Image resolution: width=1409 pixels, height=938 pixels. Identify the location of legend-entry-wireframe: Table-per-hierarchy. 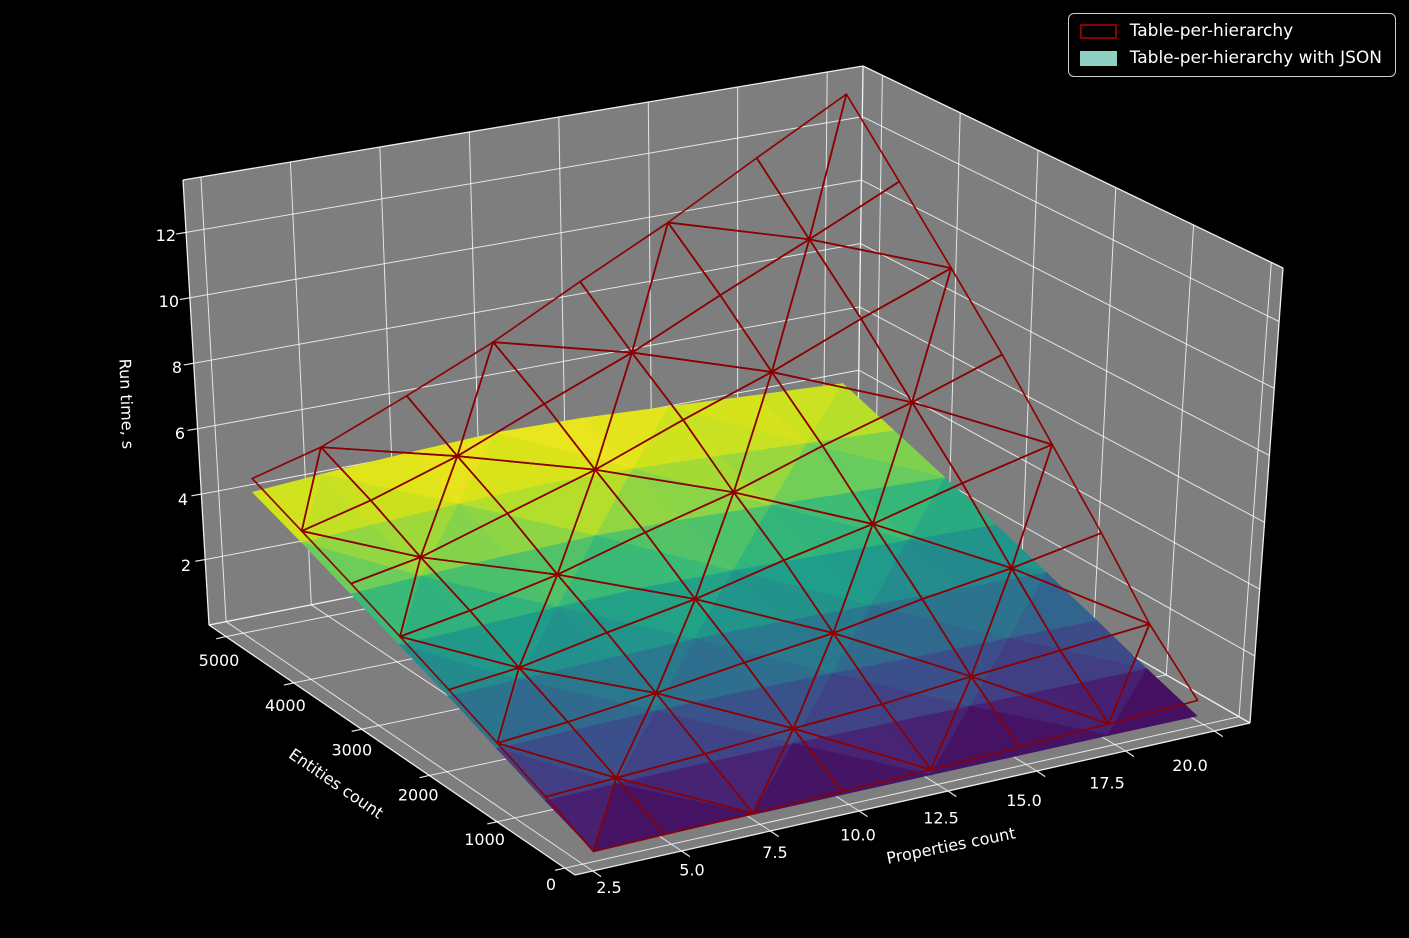
(1230, 31).